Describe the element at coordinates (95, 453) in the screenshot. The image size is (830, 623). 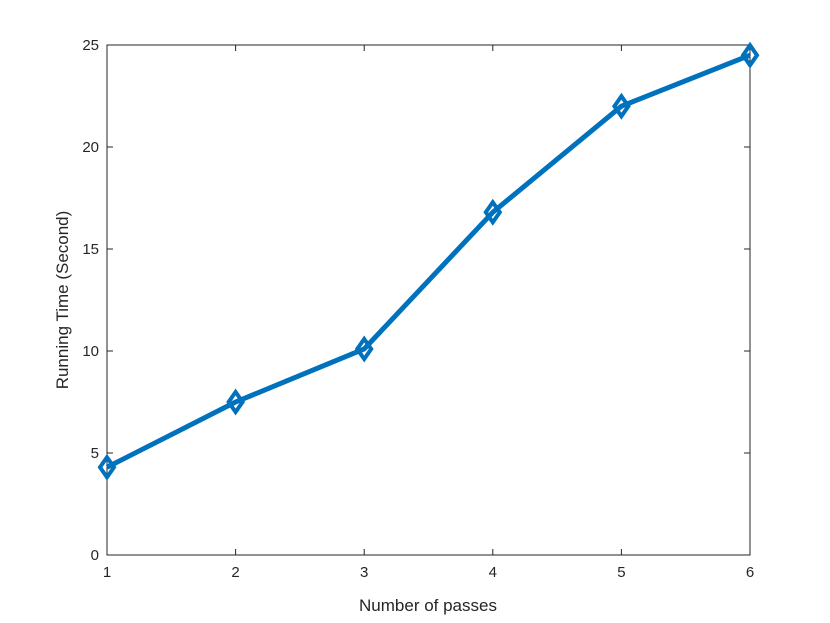
I see `y-tick-label: 5` at that location.